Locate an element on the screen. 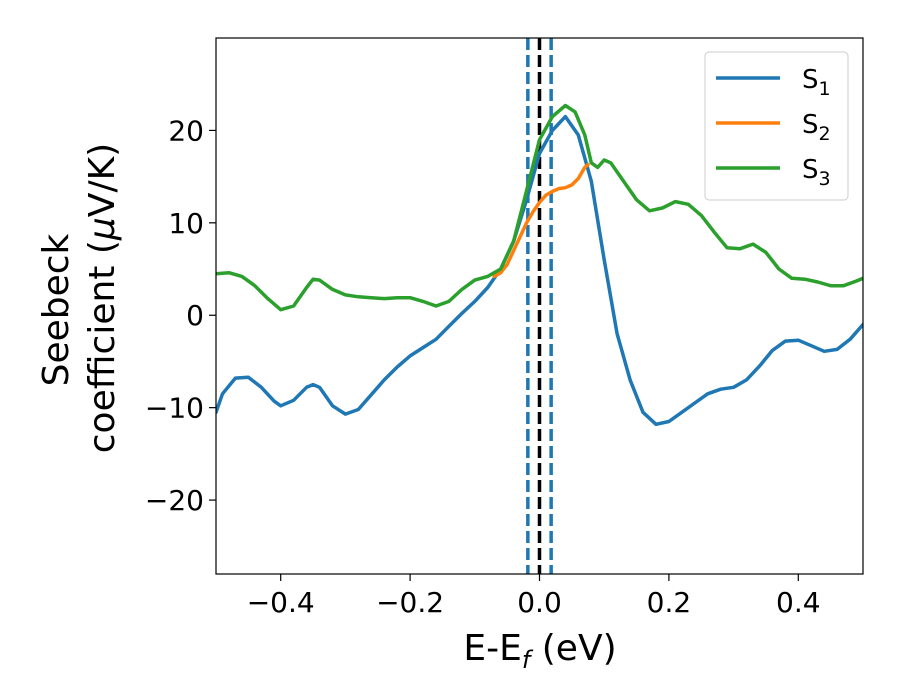 This screenshot has height=700, width=900. y-axis: −20 −10 0 10 20 is located at coordinates (180, 315).